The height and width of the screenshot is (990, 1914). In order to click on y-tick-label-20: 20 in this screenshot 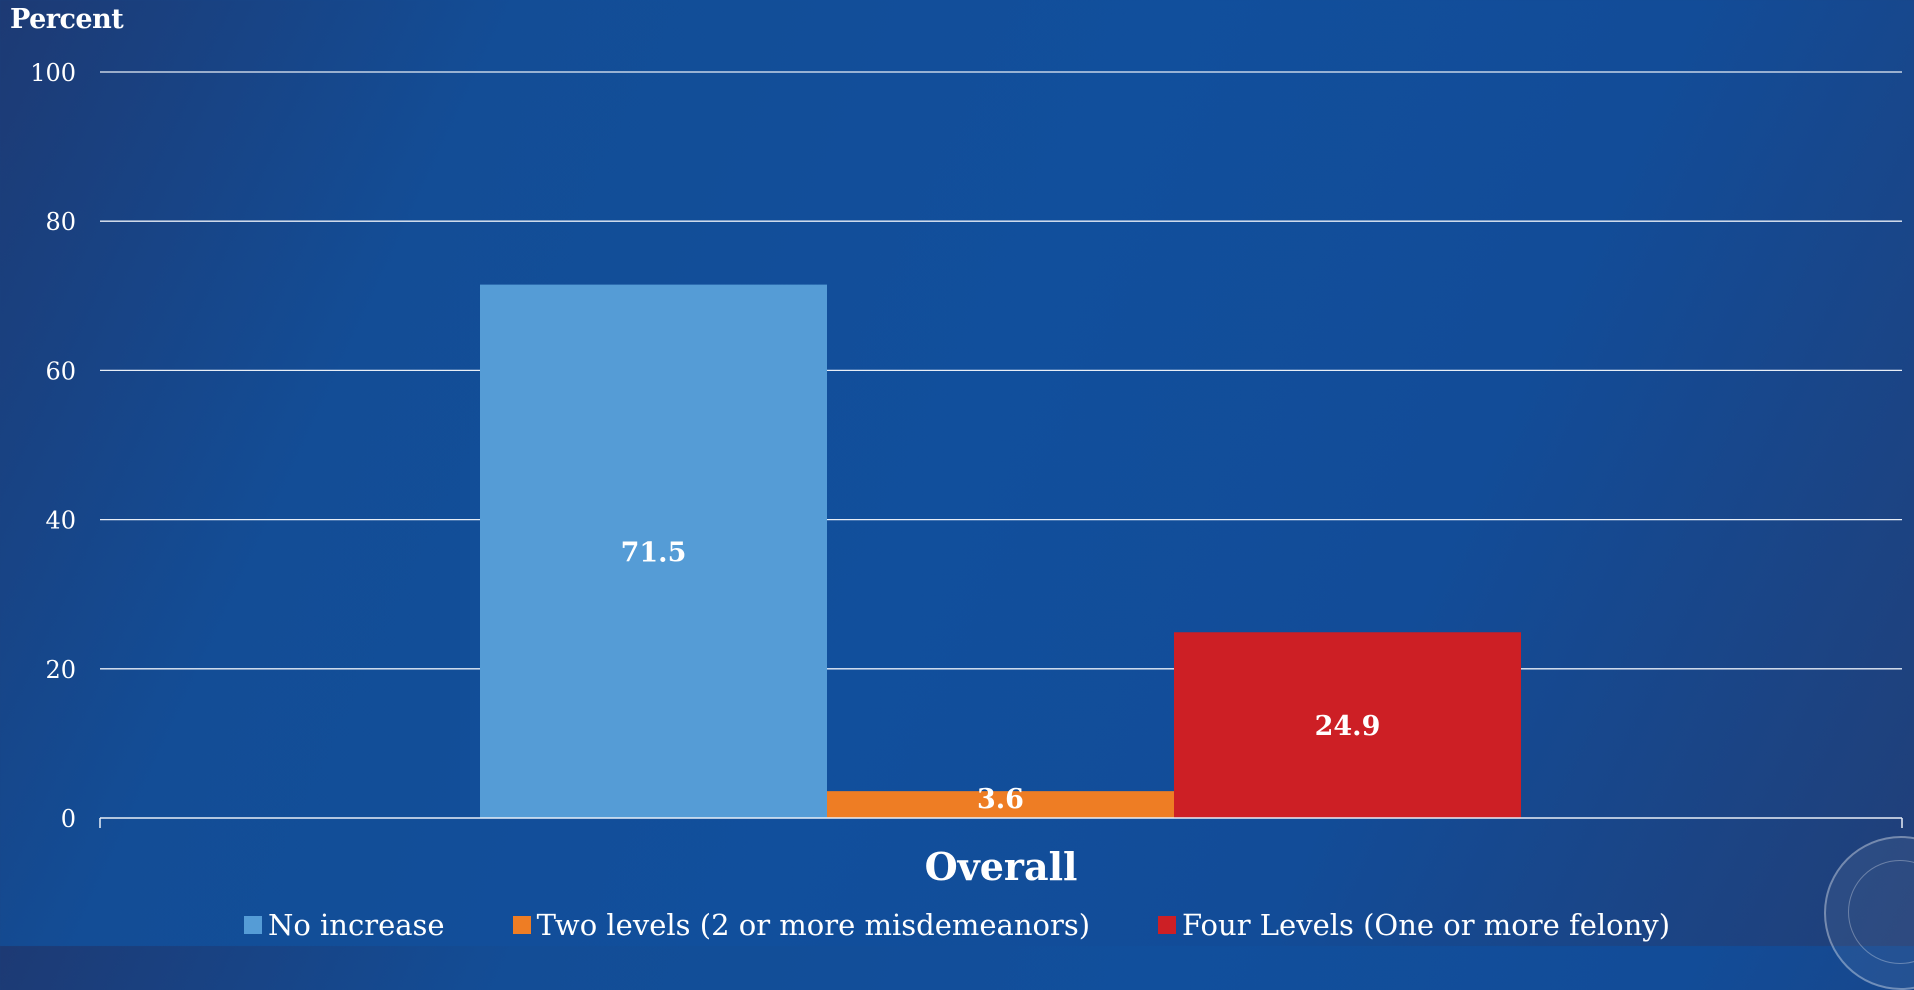, I will do `click(60, 670)`.